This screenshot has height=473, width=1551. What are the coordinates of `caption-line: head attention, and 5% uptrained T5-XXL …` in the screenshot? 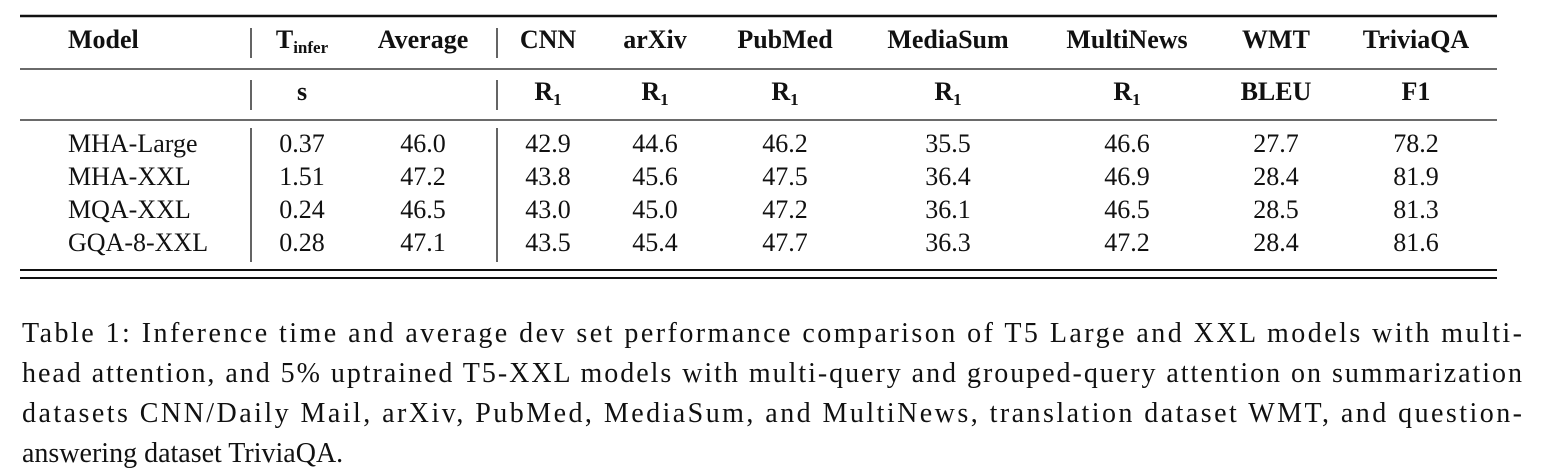 It's located at (772, 373).